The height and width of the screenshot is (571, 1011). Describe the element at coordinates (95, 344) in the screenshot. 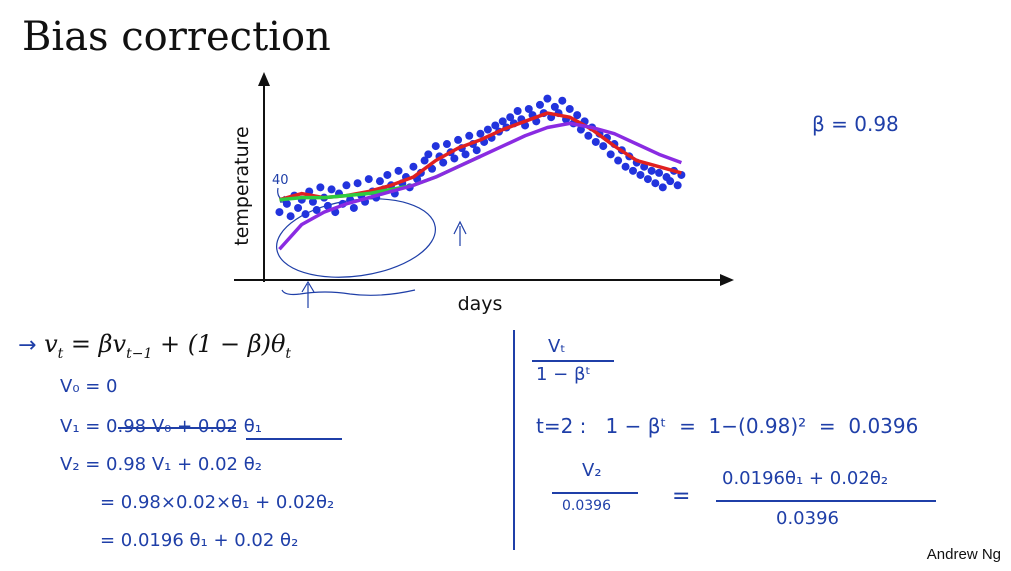

I see `formula-rhs1: = βv` at that location.